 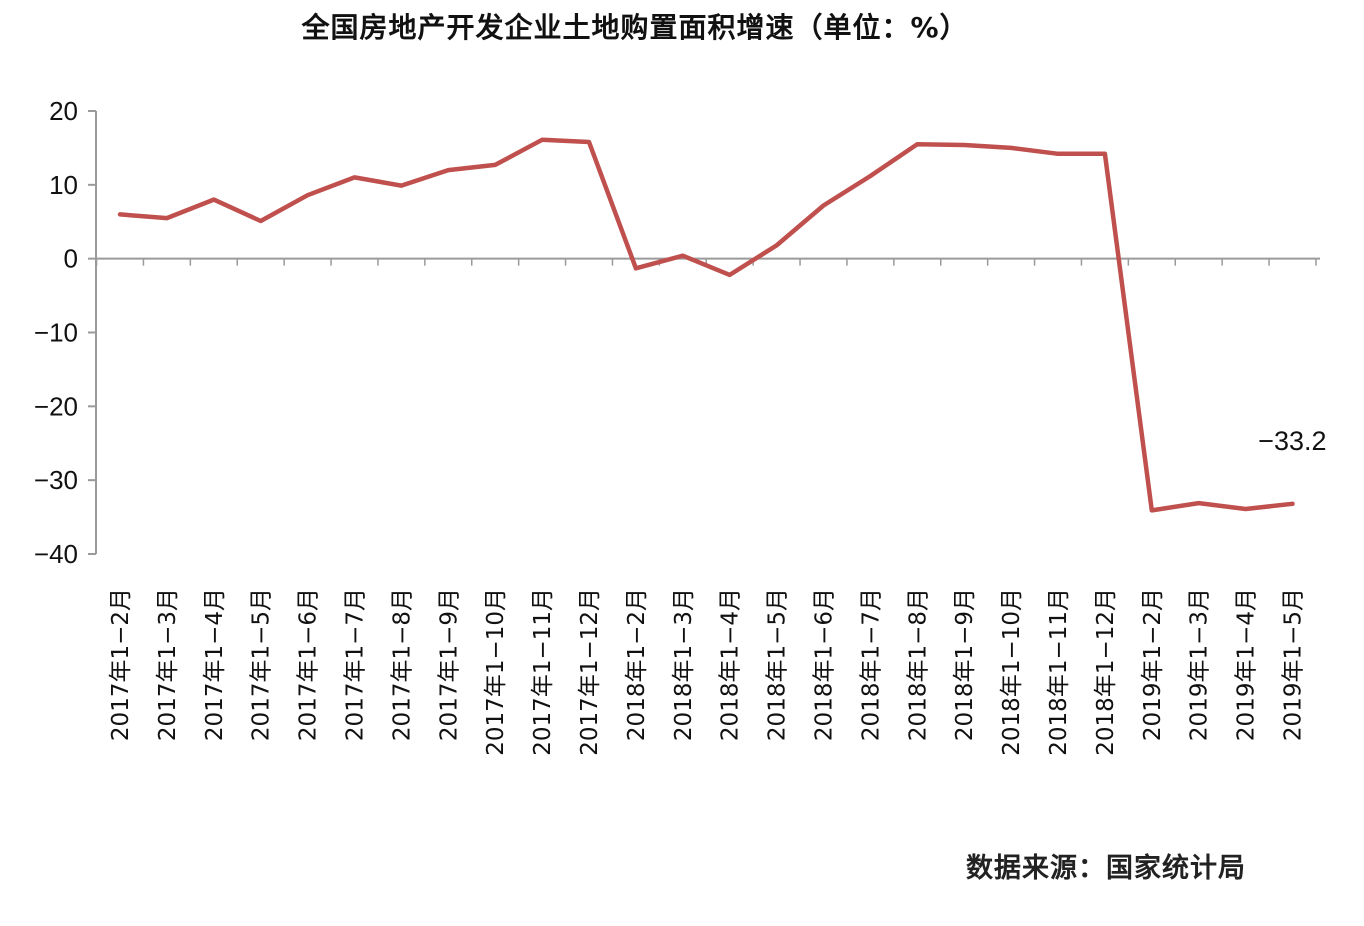 What do you see at coordinates (56, 480) in the screenshot?
I see `y-tick-label: −30` at bounding box center [56, 480].